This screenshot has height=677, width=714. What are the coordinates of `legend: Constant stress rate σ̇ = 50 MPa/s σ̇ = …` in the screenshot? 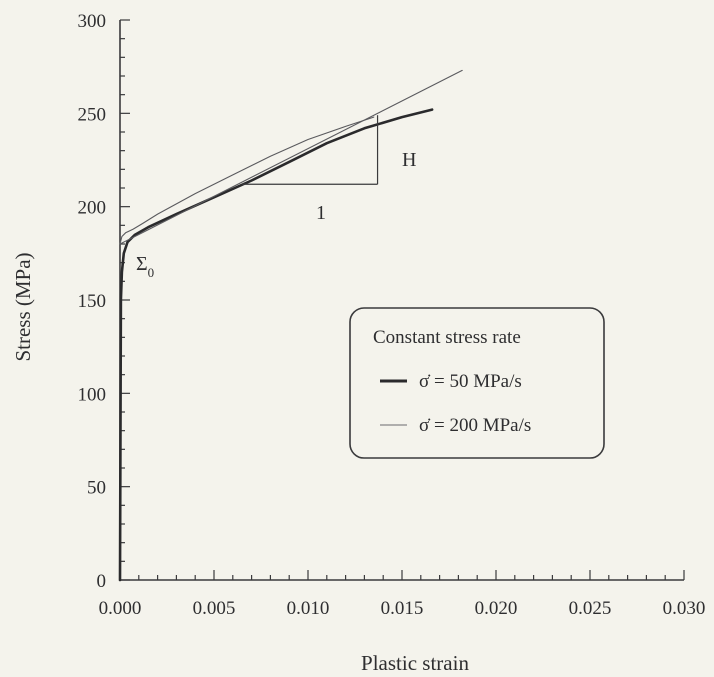 It's located at (477, 383).